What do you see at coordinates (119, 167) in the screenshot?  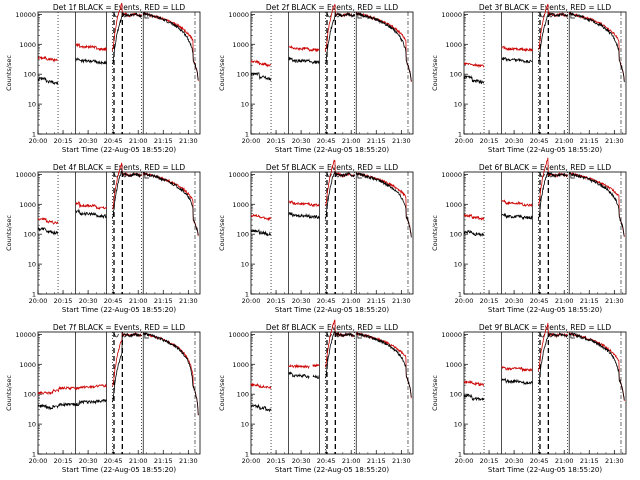 I see `chart-title: Det 4f BLACK = Events, RED = LLD` at bounding box center [119, 167].